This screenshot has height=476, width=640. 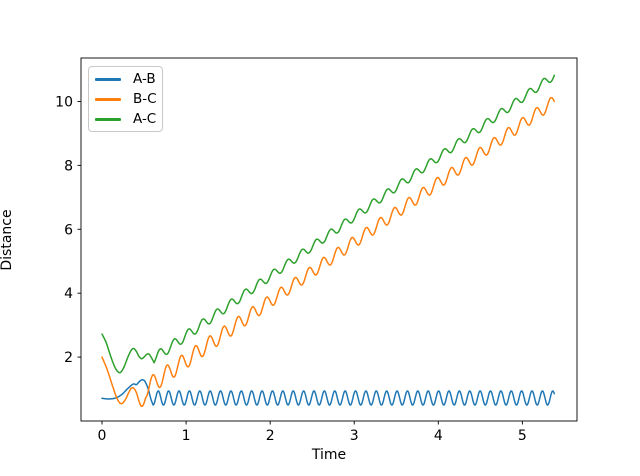 I want to click on legend-item-a-b: A-B, so click(x=126, y=79).